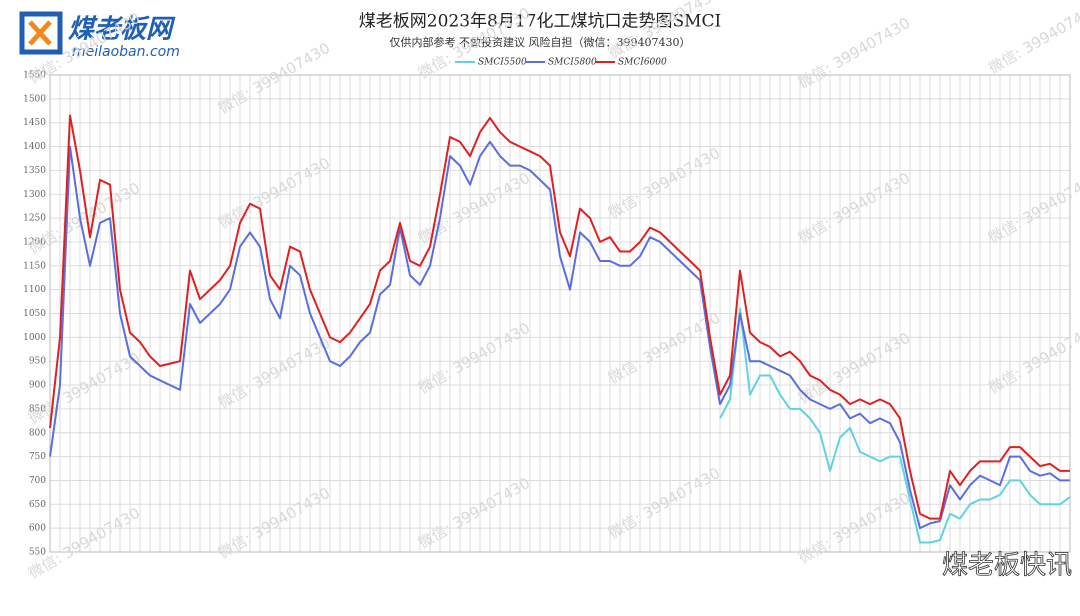  I want to click on chart-subtitle: 仅供内部参考 不做投资建议 风险自担（微信：399407430）, so click(540, 42).